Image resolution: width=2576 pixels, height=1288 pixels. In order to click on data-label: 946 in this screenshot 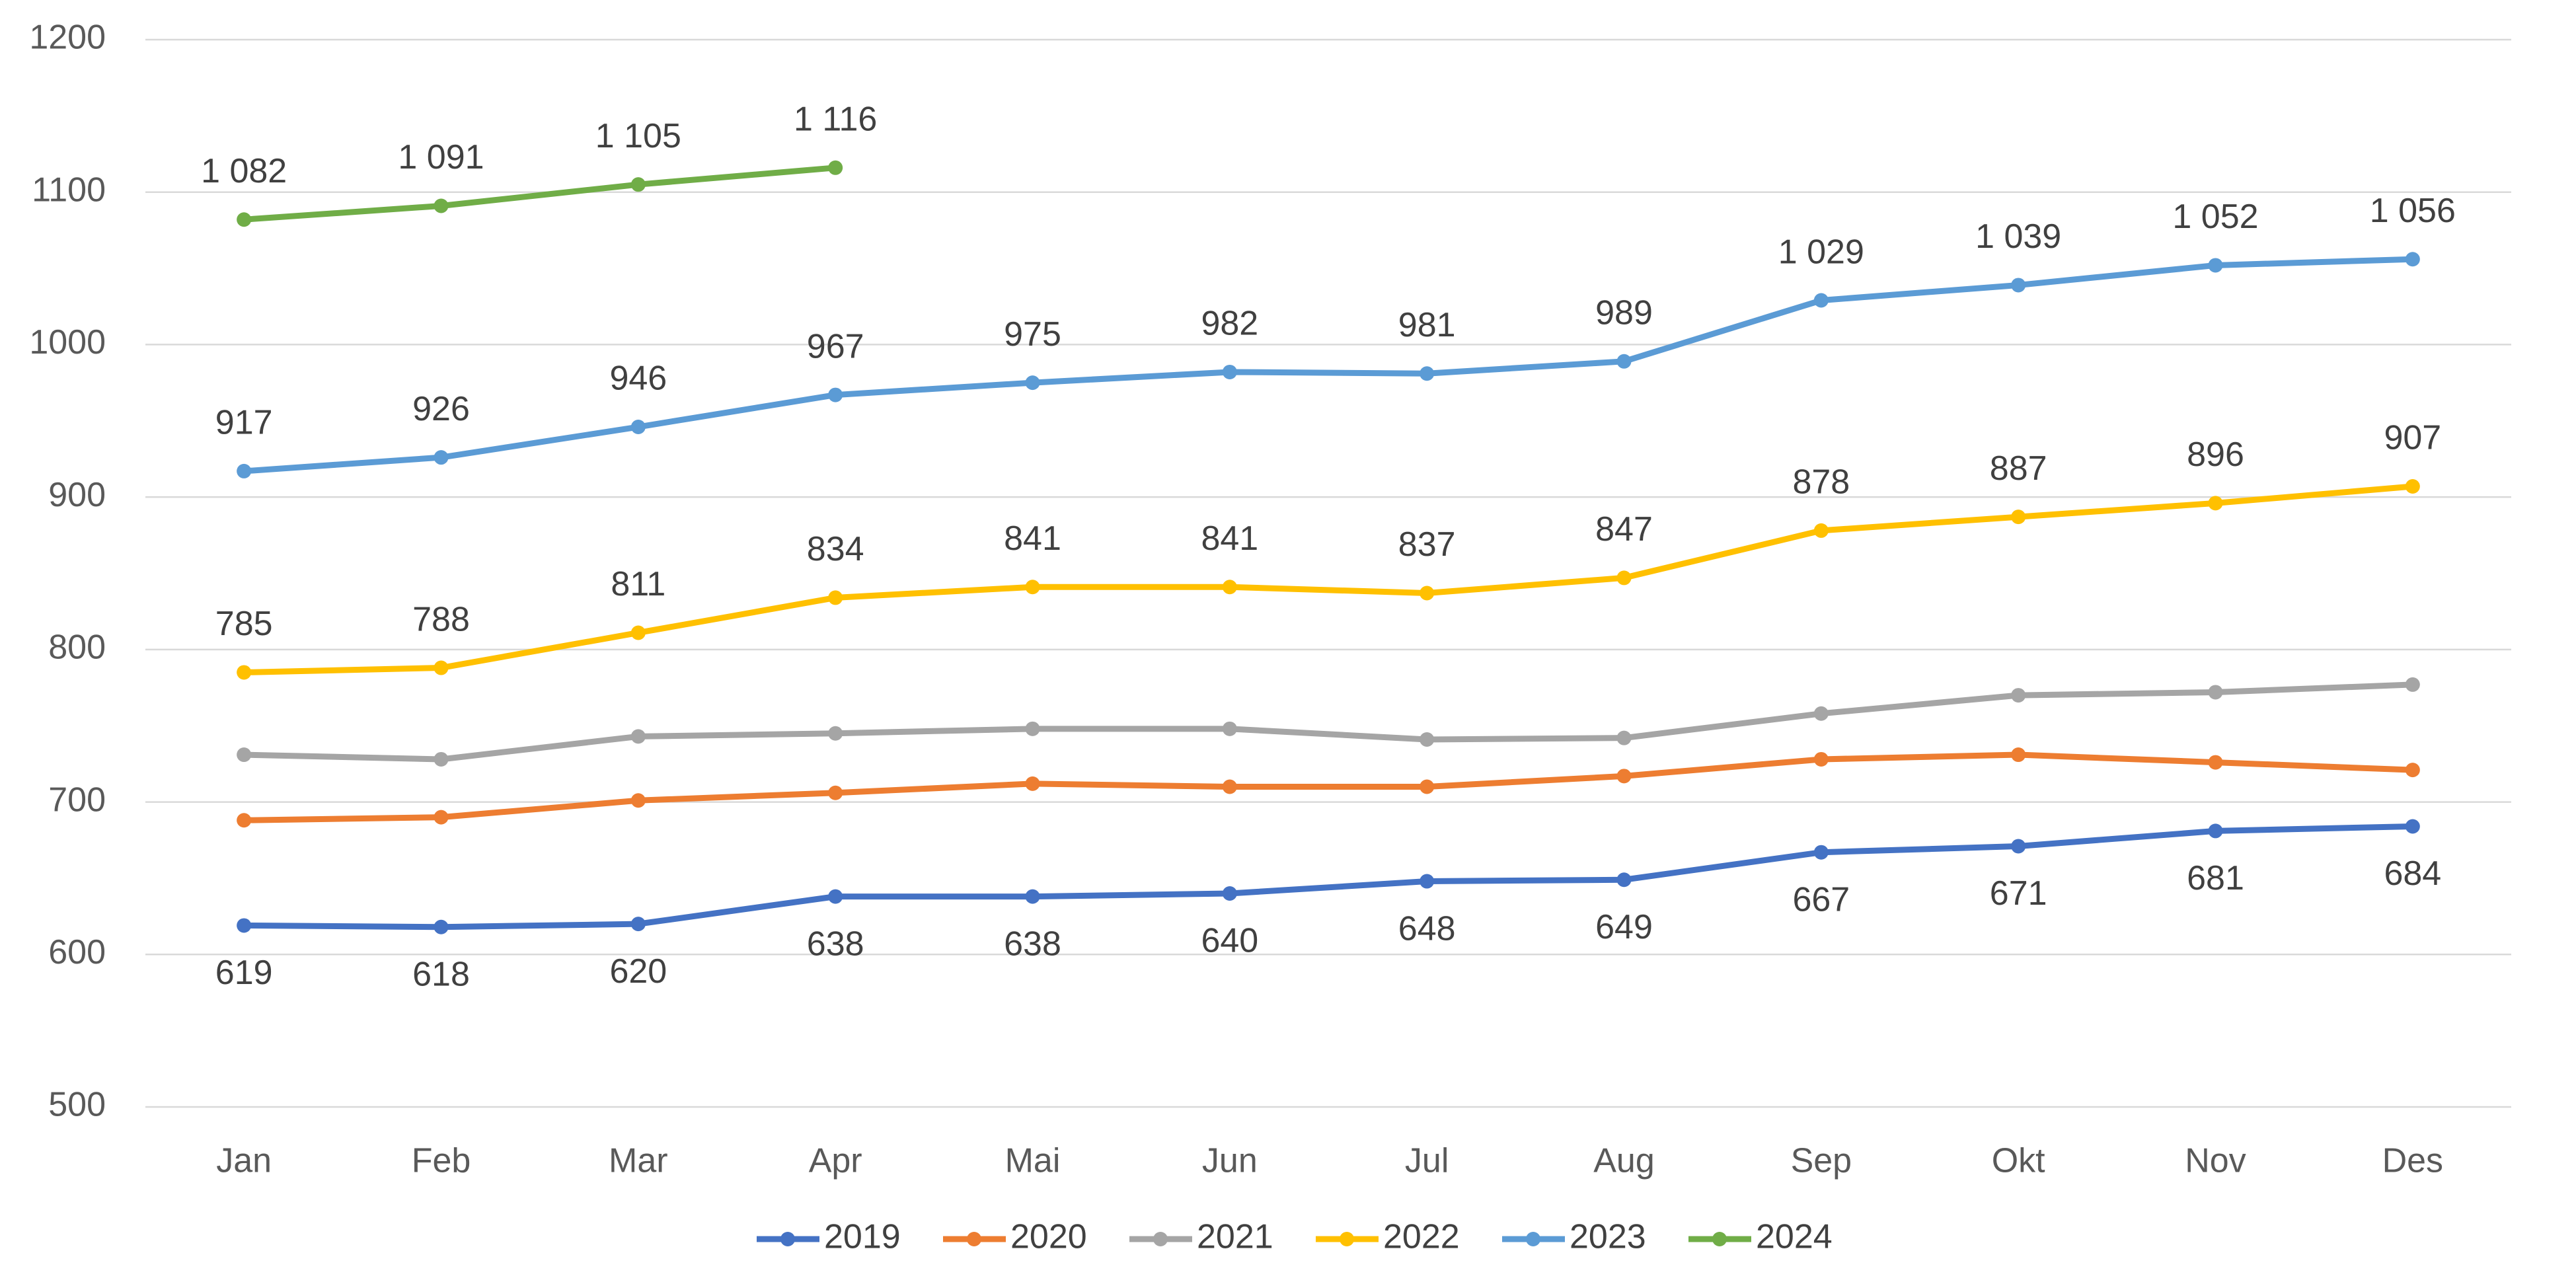, I will do `click(638, 379)`.